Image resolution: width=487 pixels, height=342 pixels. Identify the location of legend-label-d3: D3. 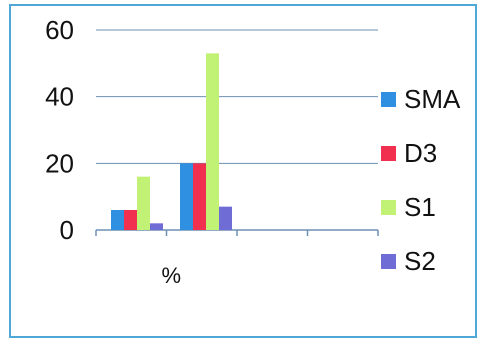
(420, 153).